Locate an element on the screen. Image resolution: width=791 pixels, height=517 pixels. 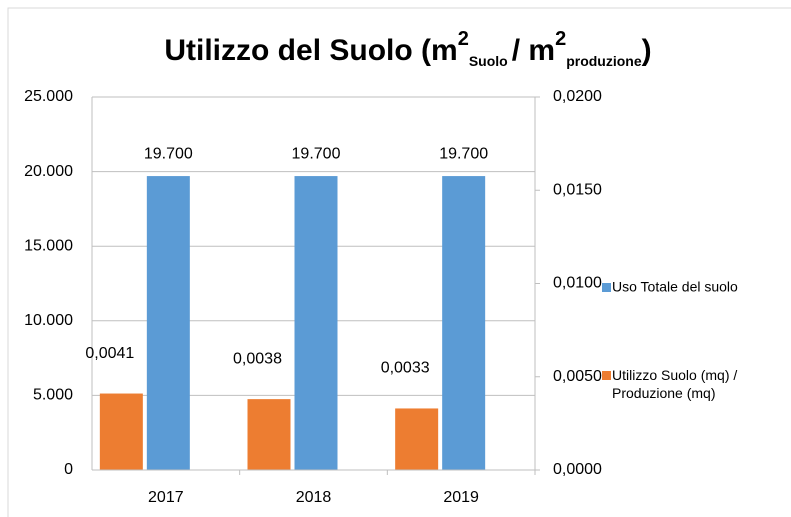
legend-label: Uso Totale del suolo is located at coordinates (675, 287).